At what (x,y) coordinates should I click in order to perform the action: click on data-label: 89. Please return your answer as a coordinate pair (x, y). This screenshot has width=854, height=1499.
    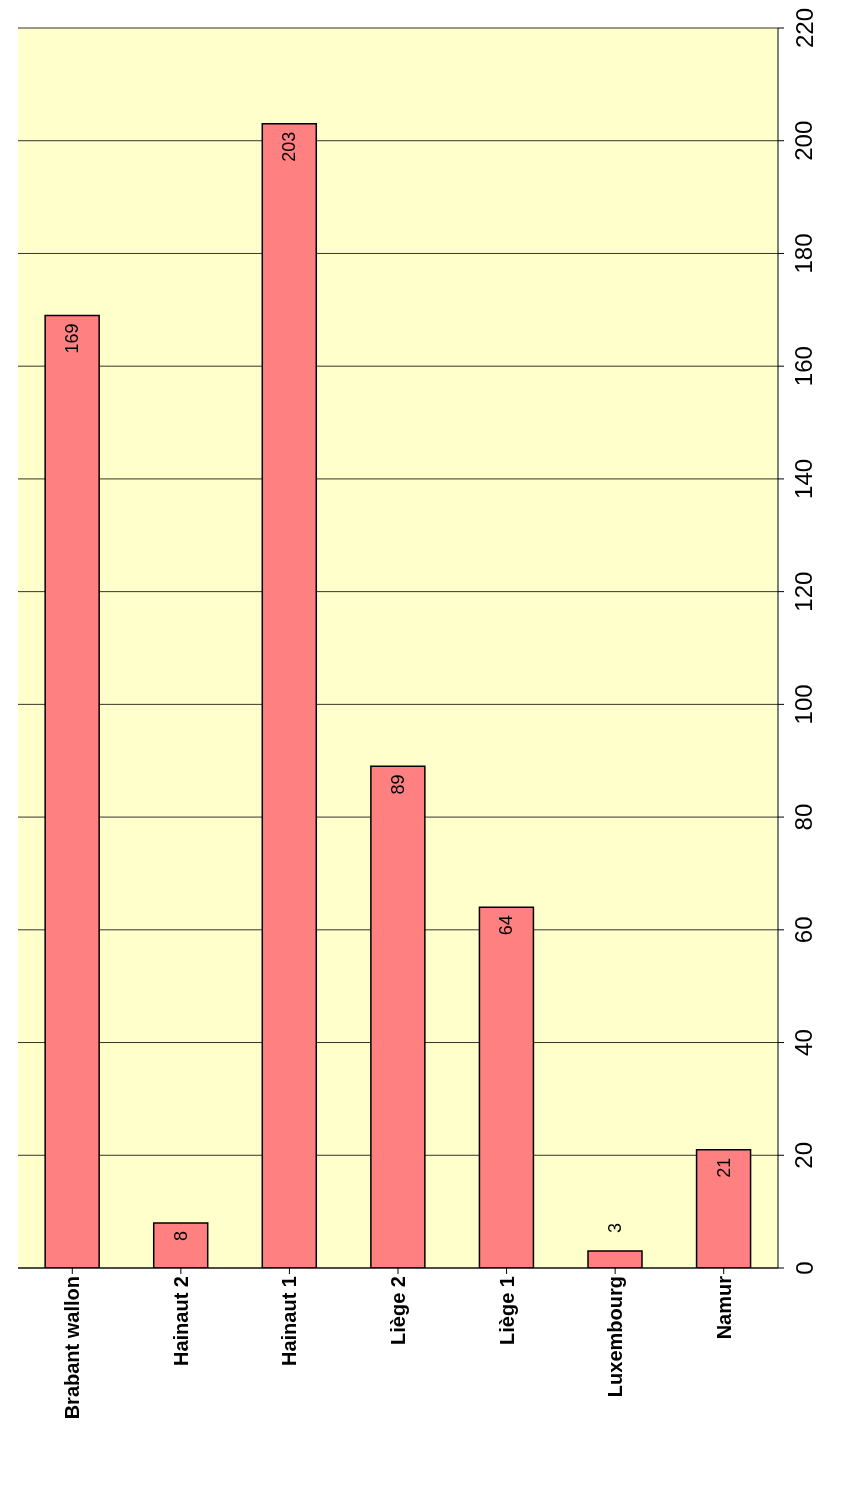
    Looking at the image, I should click on (397, 784).